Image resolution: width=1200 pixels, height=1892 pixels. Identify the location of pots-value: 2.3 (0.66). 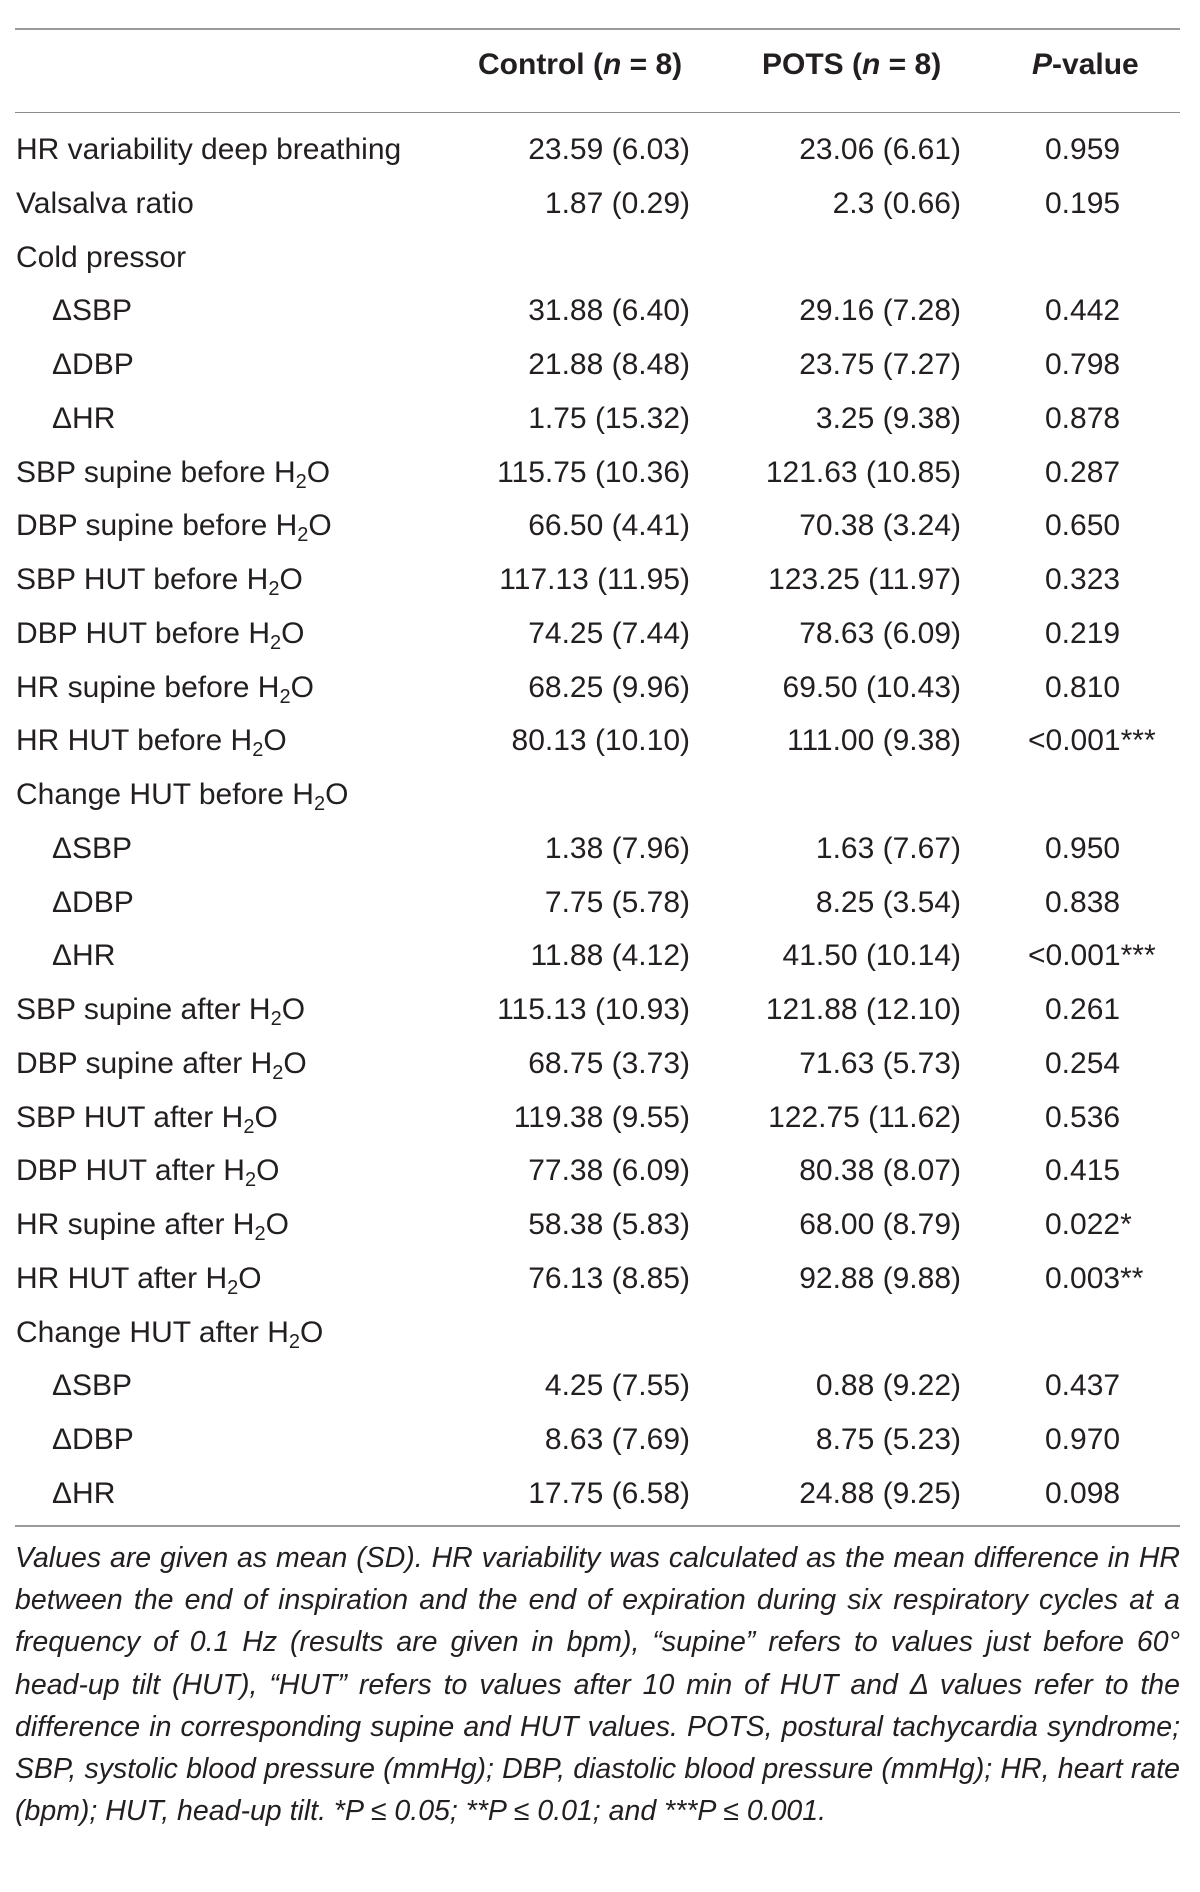
(896, 203).